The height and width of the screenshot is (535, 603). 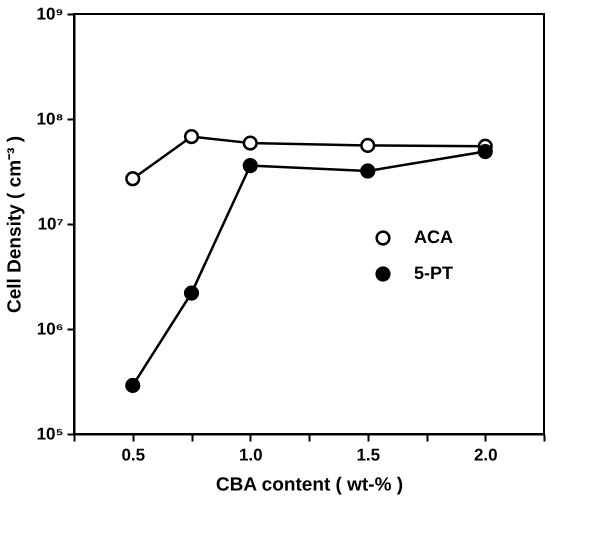 I want to click on x-axis-title: CBA content ( wt-% ), so click(x=310, y=485).